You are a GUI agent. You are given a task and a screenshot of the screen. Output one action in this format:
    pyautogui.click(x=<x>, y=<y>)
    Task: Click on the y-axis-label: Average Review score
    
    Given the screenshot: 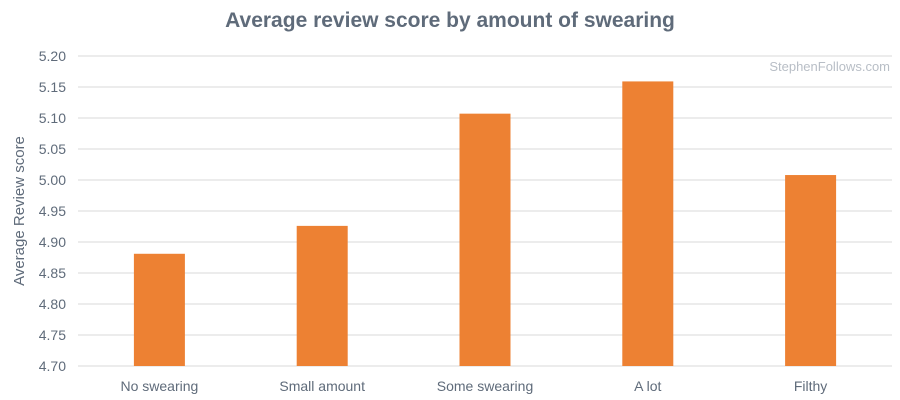 What is the action you would take?
    pyautogui.click(x=19, y=211)
    